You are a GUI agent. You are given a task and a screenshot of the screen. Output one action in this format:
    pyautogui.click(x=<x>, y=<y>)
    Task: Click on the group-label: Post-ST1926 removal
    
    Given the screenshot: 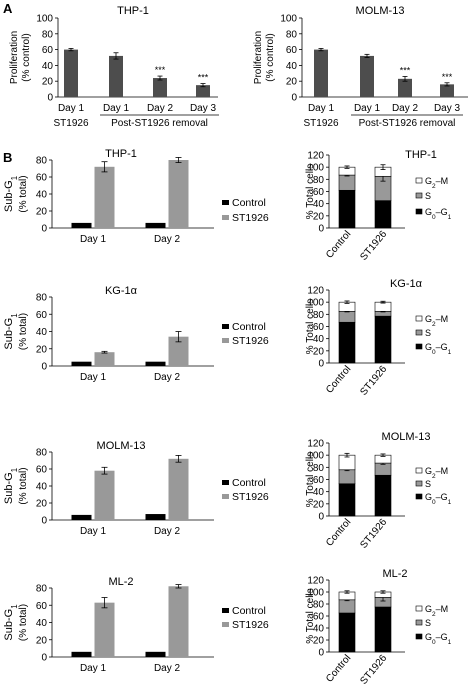 What is the action you would take?
    pyautogui.click(x=159, y=123)
    